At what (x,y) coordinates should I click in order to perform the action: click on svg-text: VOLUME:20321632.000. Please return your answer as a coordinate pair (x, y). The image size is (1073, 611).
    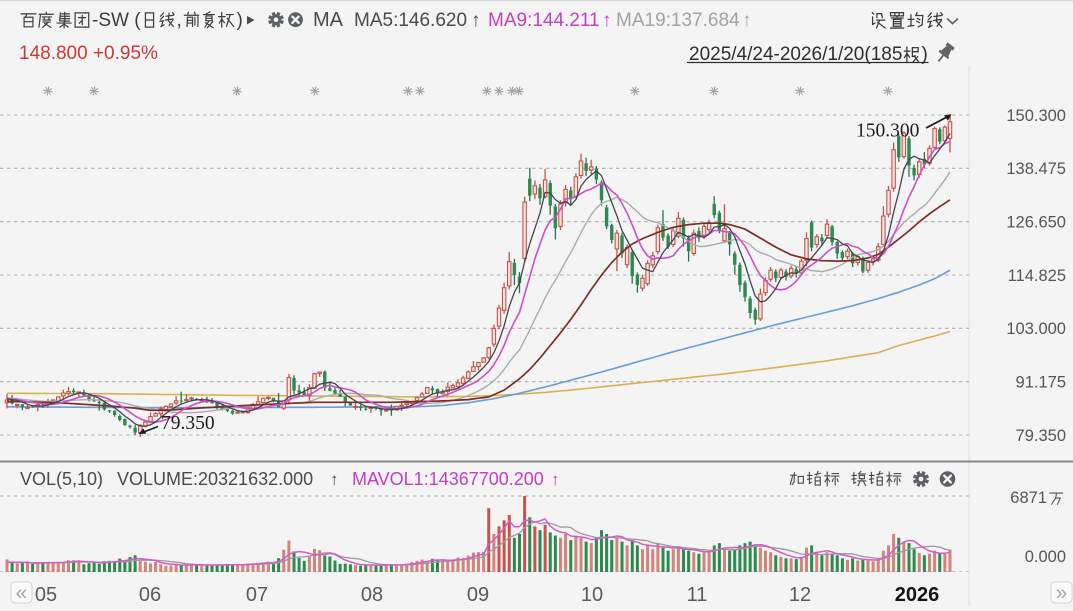
    Looking at the image, I should click on (215, 479).